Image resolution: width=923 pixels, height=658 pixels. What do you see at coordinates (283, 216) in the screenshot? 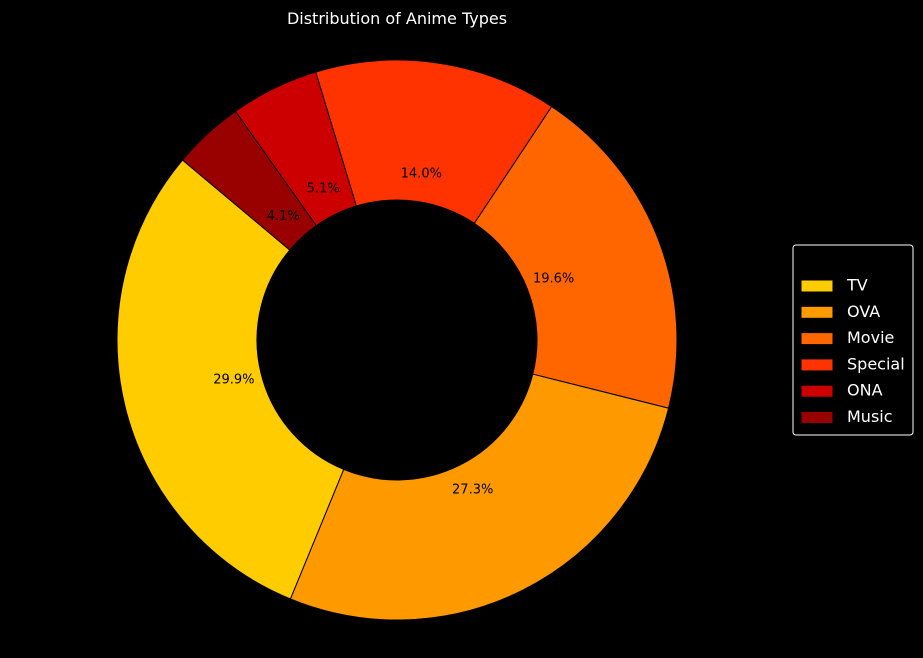
I see `pie-label-music: 4.1%` at bounding box center [283, 216].